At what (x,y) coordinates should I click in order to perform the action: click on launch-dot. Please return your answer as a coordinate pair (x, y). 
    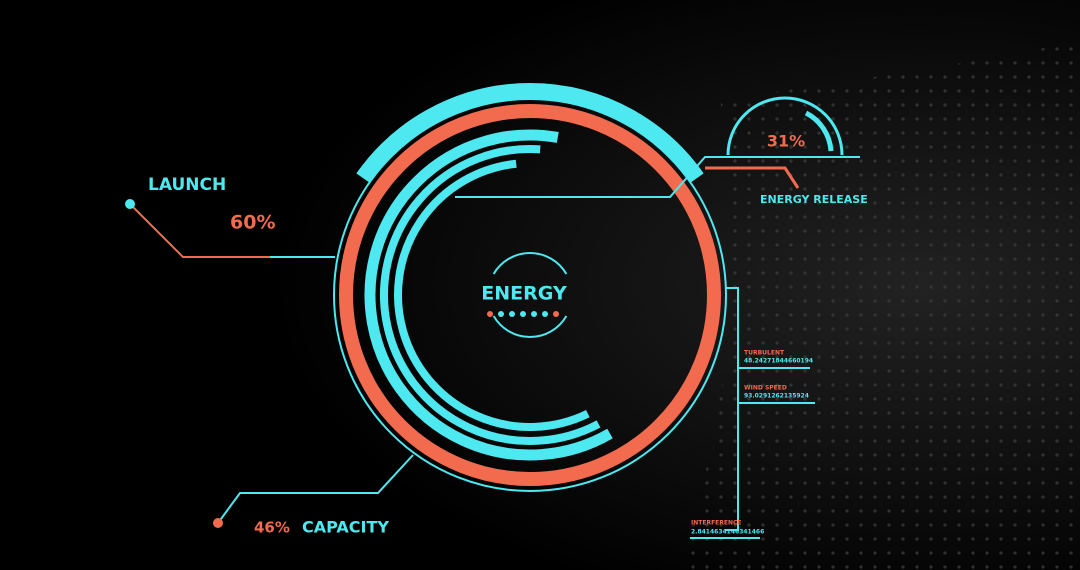
    Looking at the image, I should click on (130, 204).